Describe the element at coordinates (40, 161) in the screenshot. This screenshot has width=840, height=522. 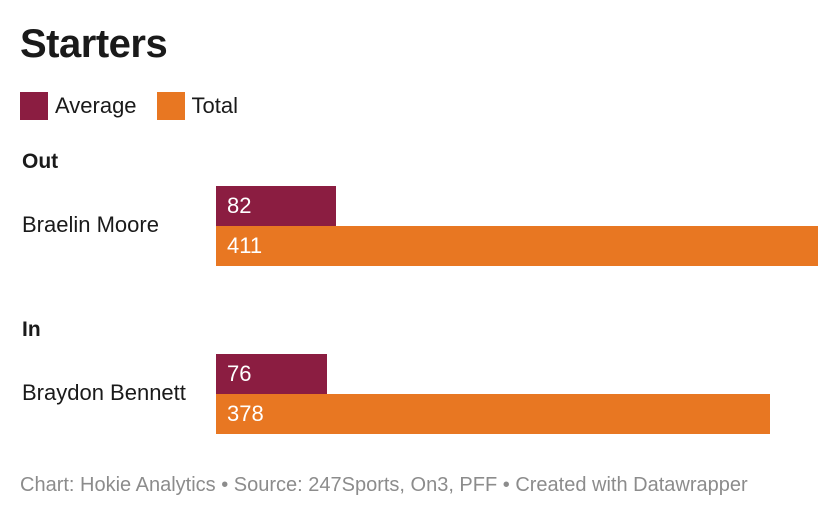
I see `group-label-out: Out` at that location.